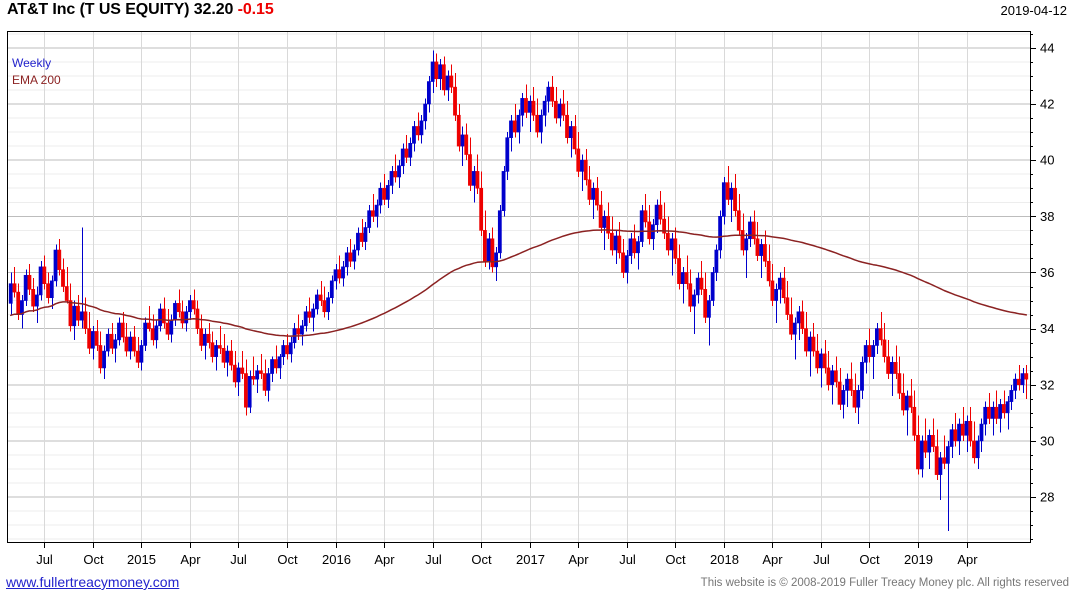 The image size is (1075, 600). I want to click on chart-date: 2019-04-12, so click(1034, 10).